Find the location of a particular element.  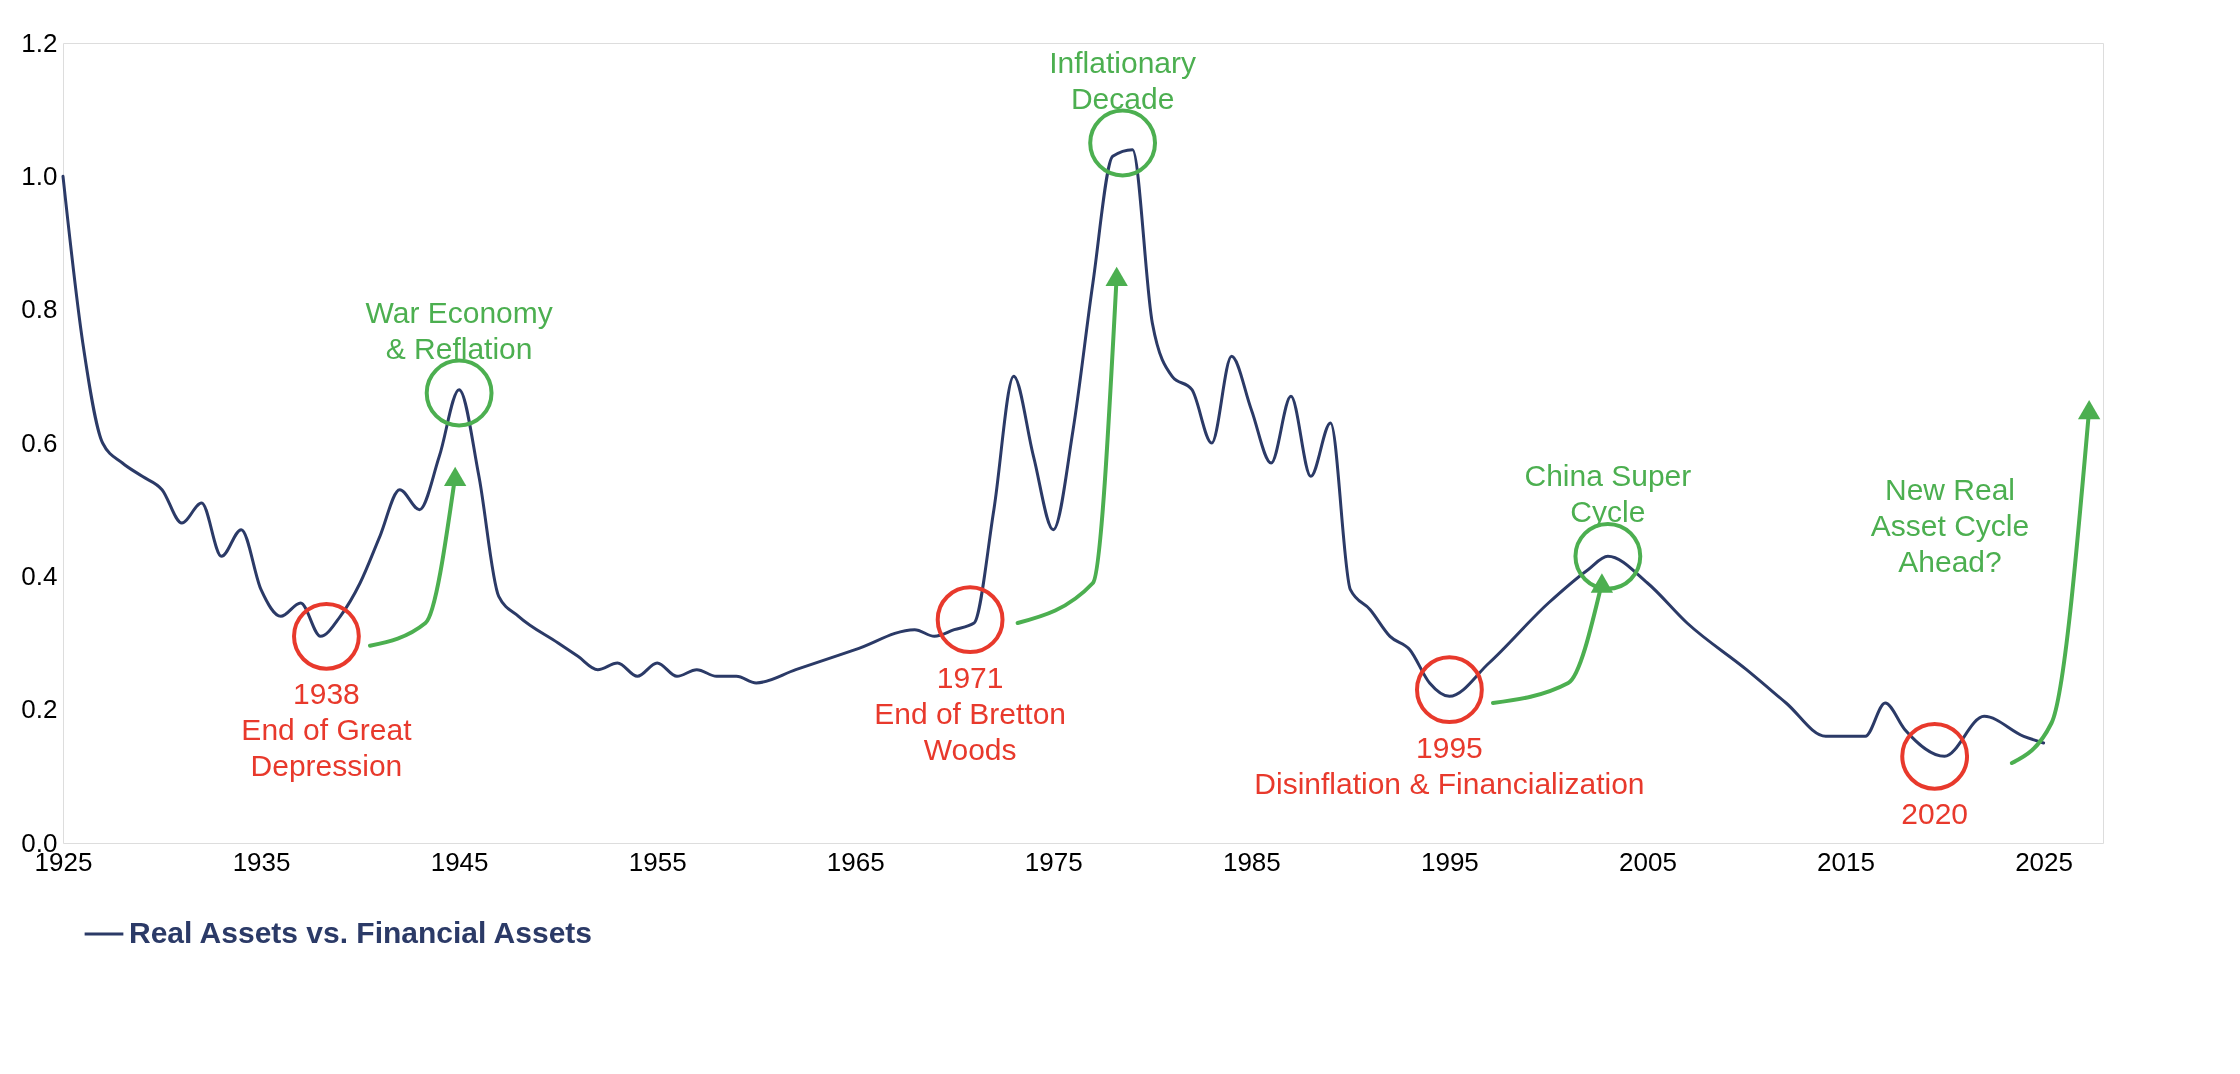

x-tick-label: 1985 is located at coordinates (1251, 861).